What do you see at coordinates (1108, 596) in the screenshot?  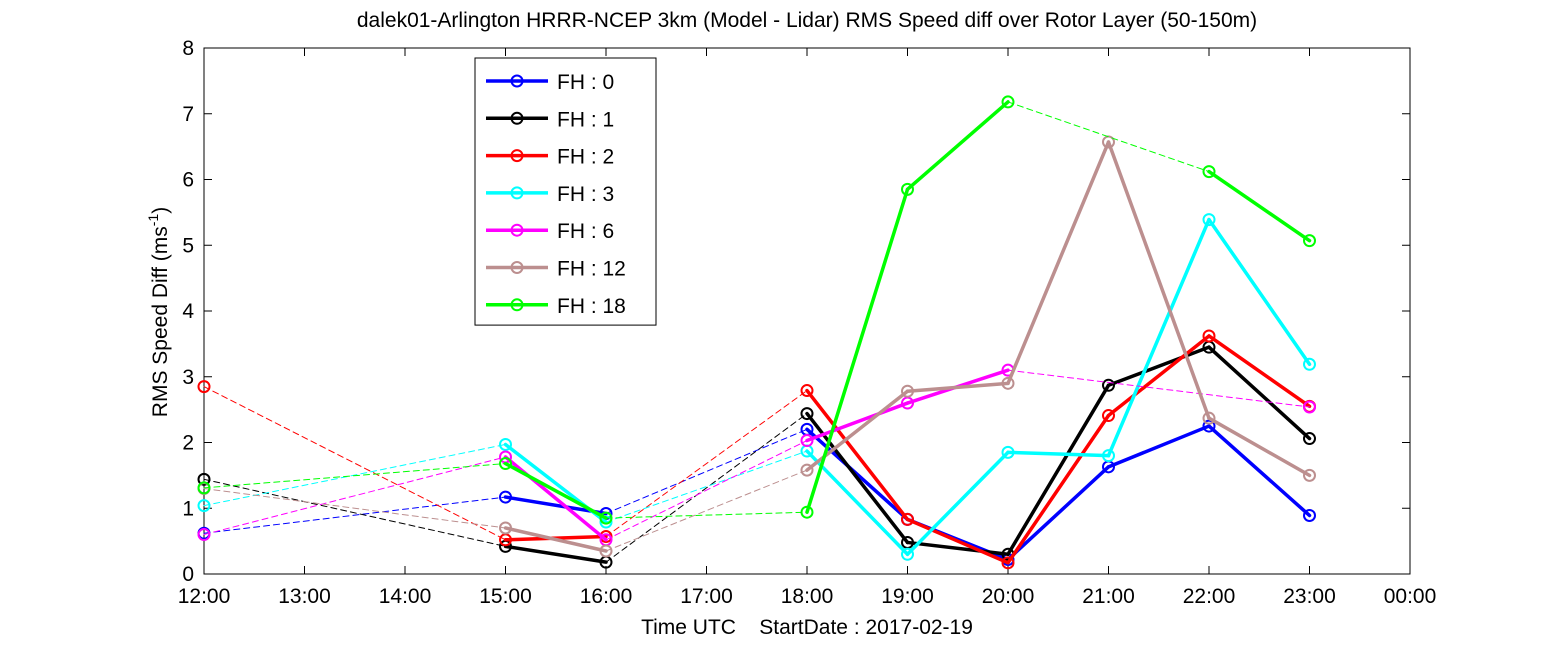 I see `x-tick-label: 21:00` at bounding box center [1108, 596].